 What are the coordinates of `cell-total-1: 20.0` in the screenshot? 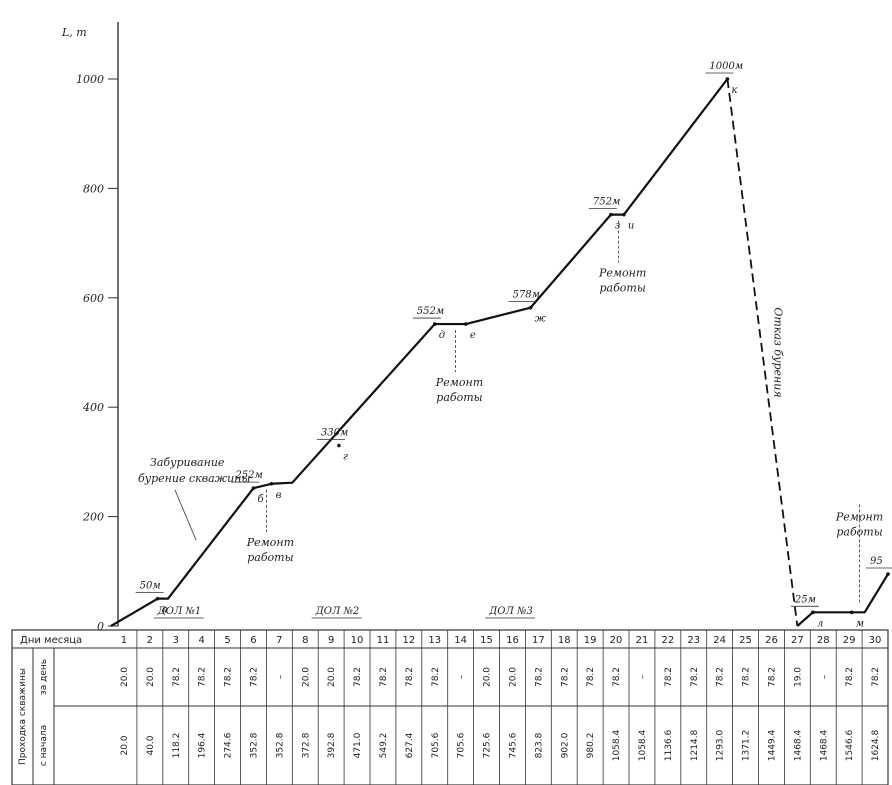 It's located at (125, 745).